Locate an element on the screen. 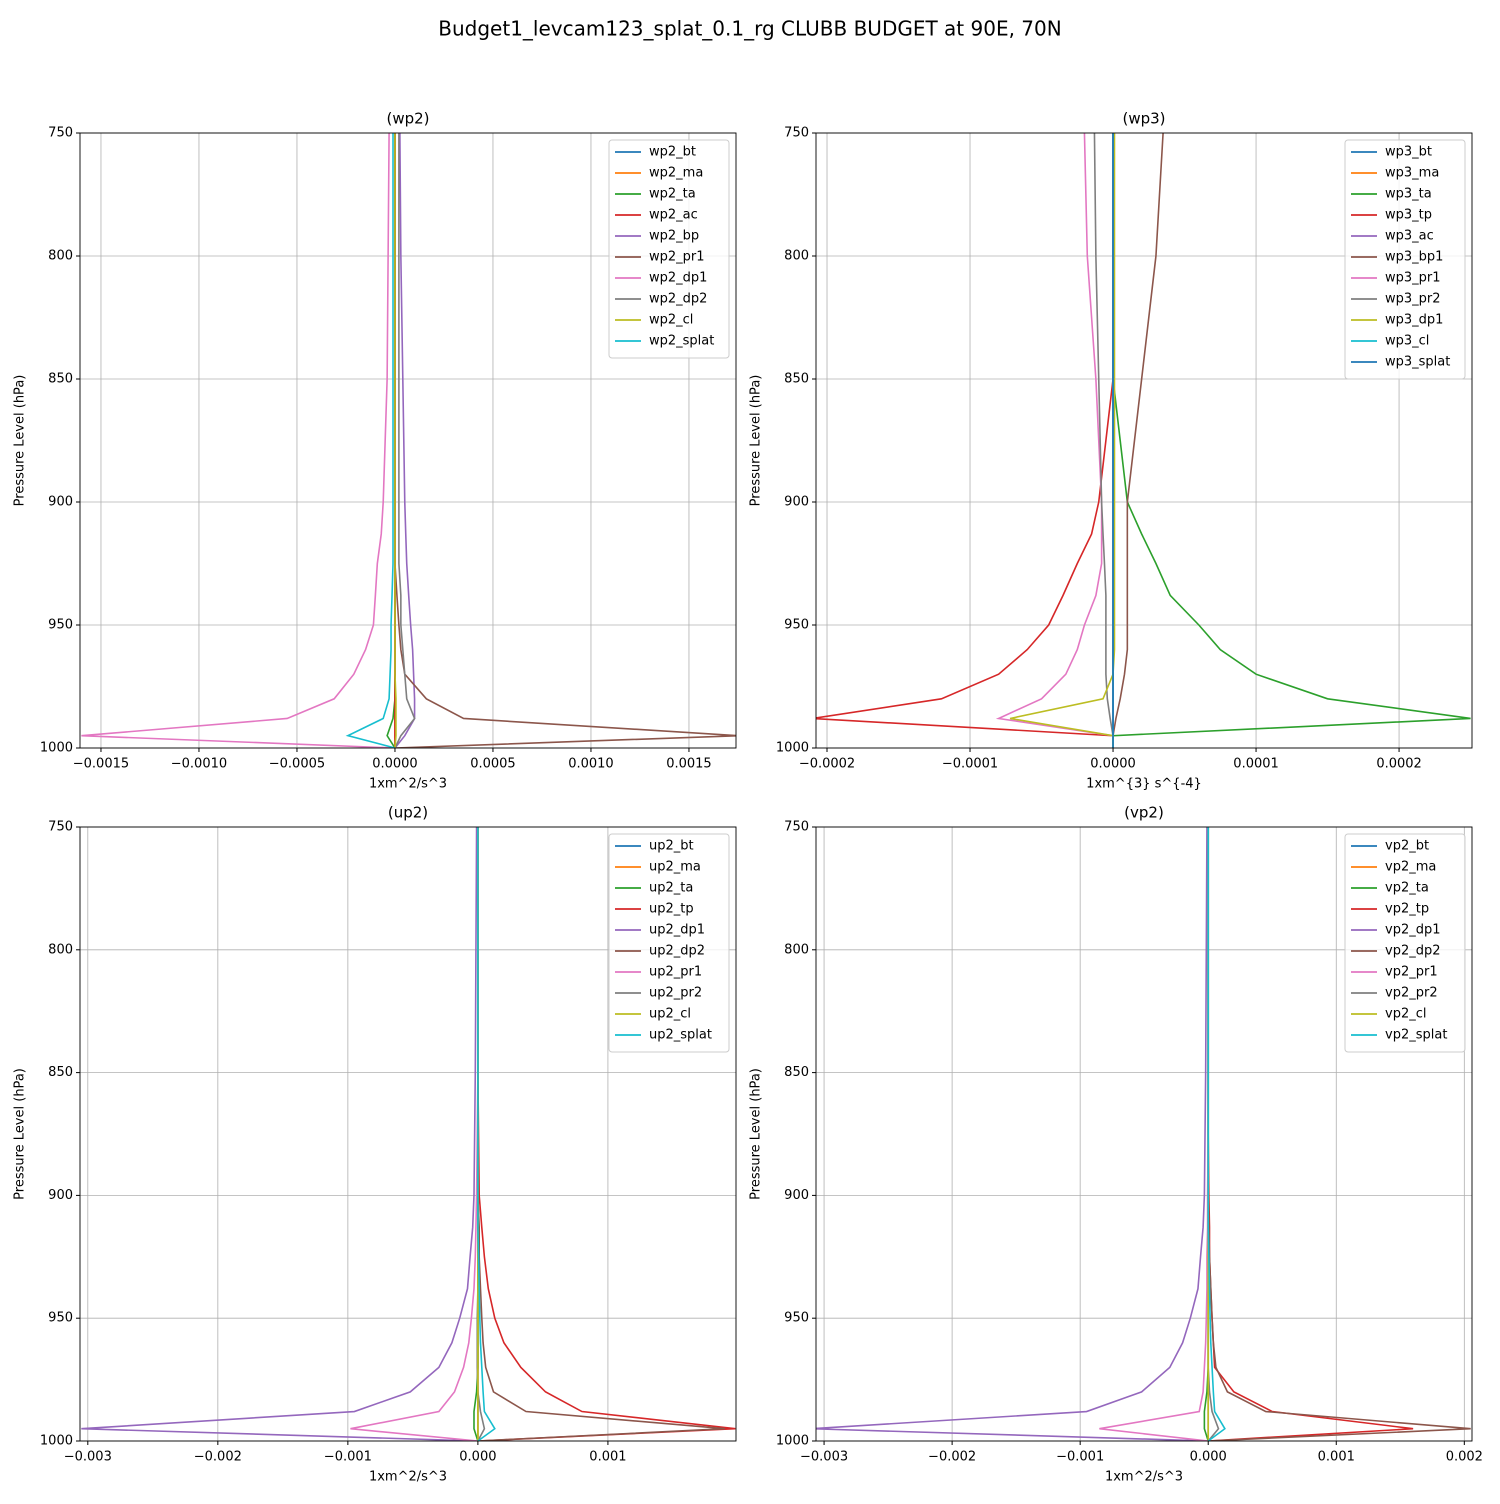  legend-label: vp2_cl is located at coordinates (1405, 1014).